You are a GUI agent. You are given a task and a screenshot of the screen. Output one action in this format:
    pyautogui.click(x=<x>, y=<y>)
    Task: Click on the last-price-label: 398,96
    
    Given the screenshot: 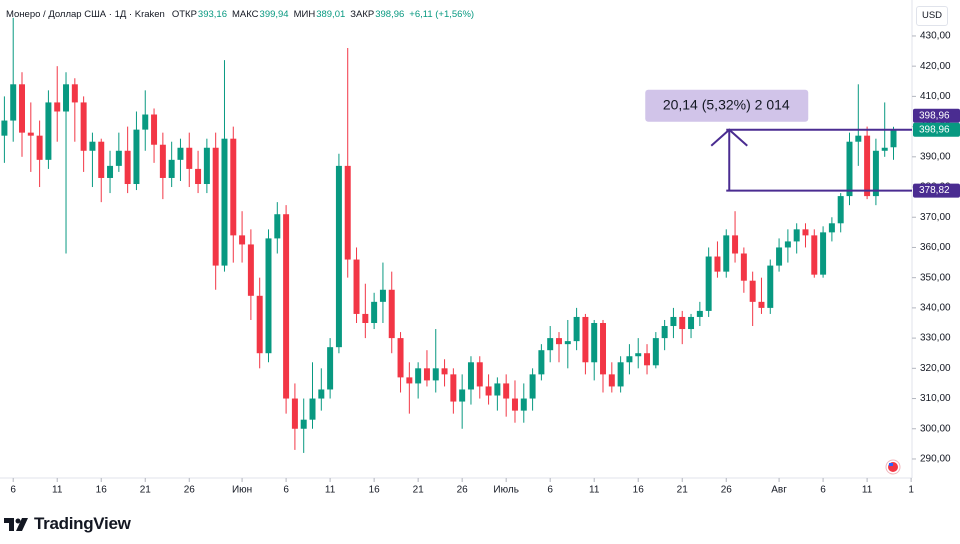 What is the action you would take?
    pyautogui.click(x=934, y=129)
    